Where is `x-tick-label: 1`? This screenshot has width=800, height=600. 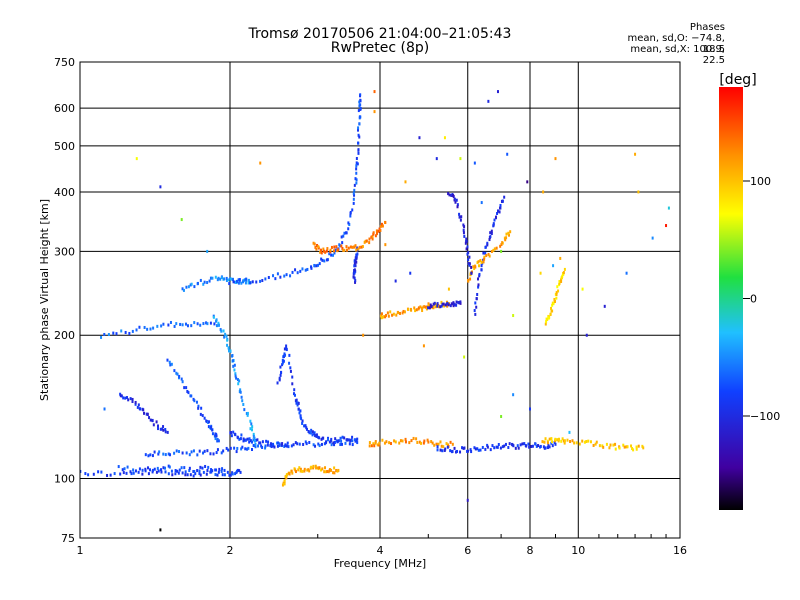
x-tick-label: 1 is located at coordinates (80, 550).